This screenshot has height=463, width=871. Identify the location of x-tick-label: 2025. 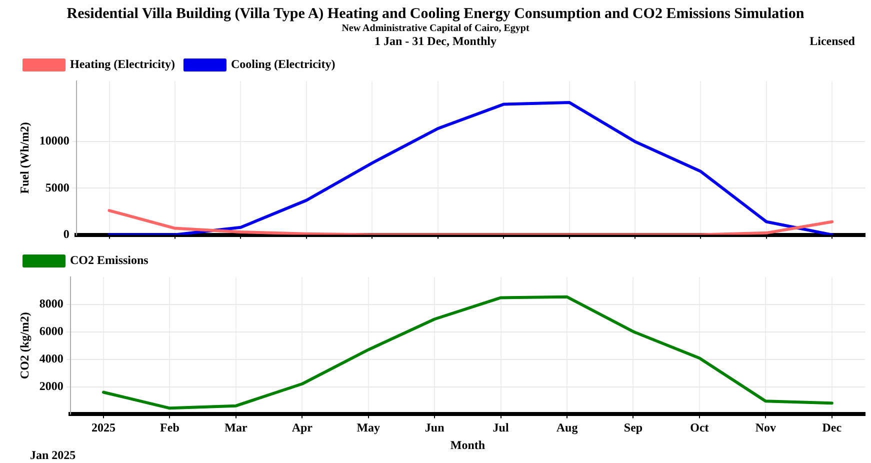
(104, 427).